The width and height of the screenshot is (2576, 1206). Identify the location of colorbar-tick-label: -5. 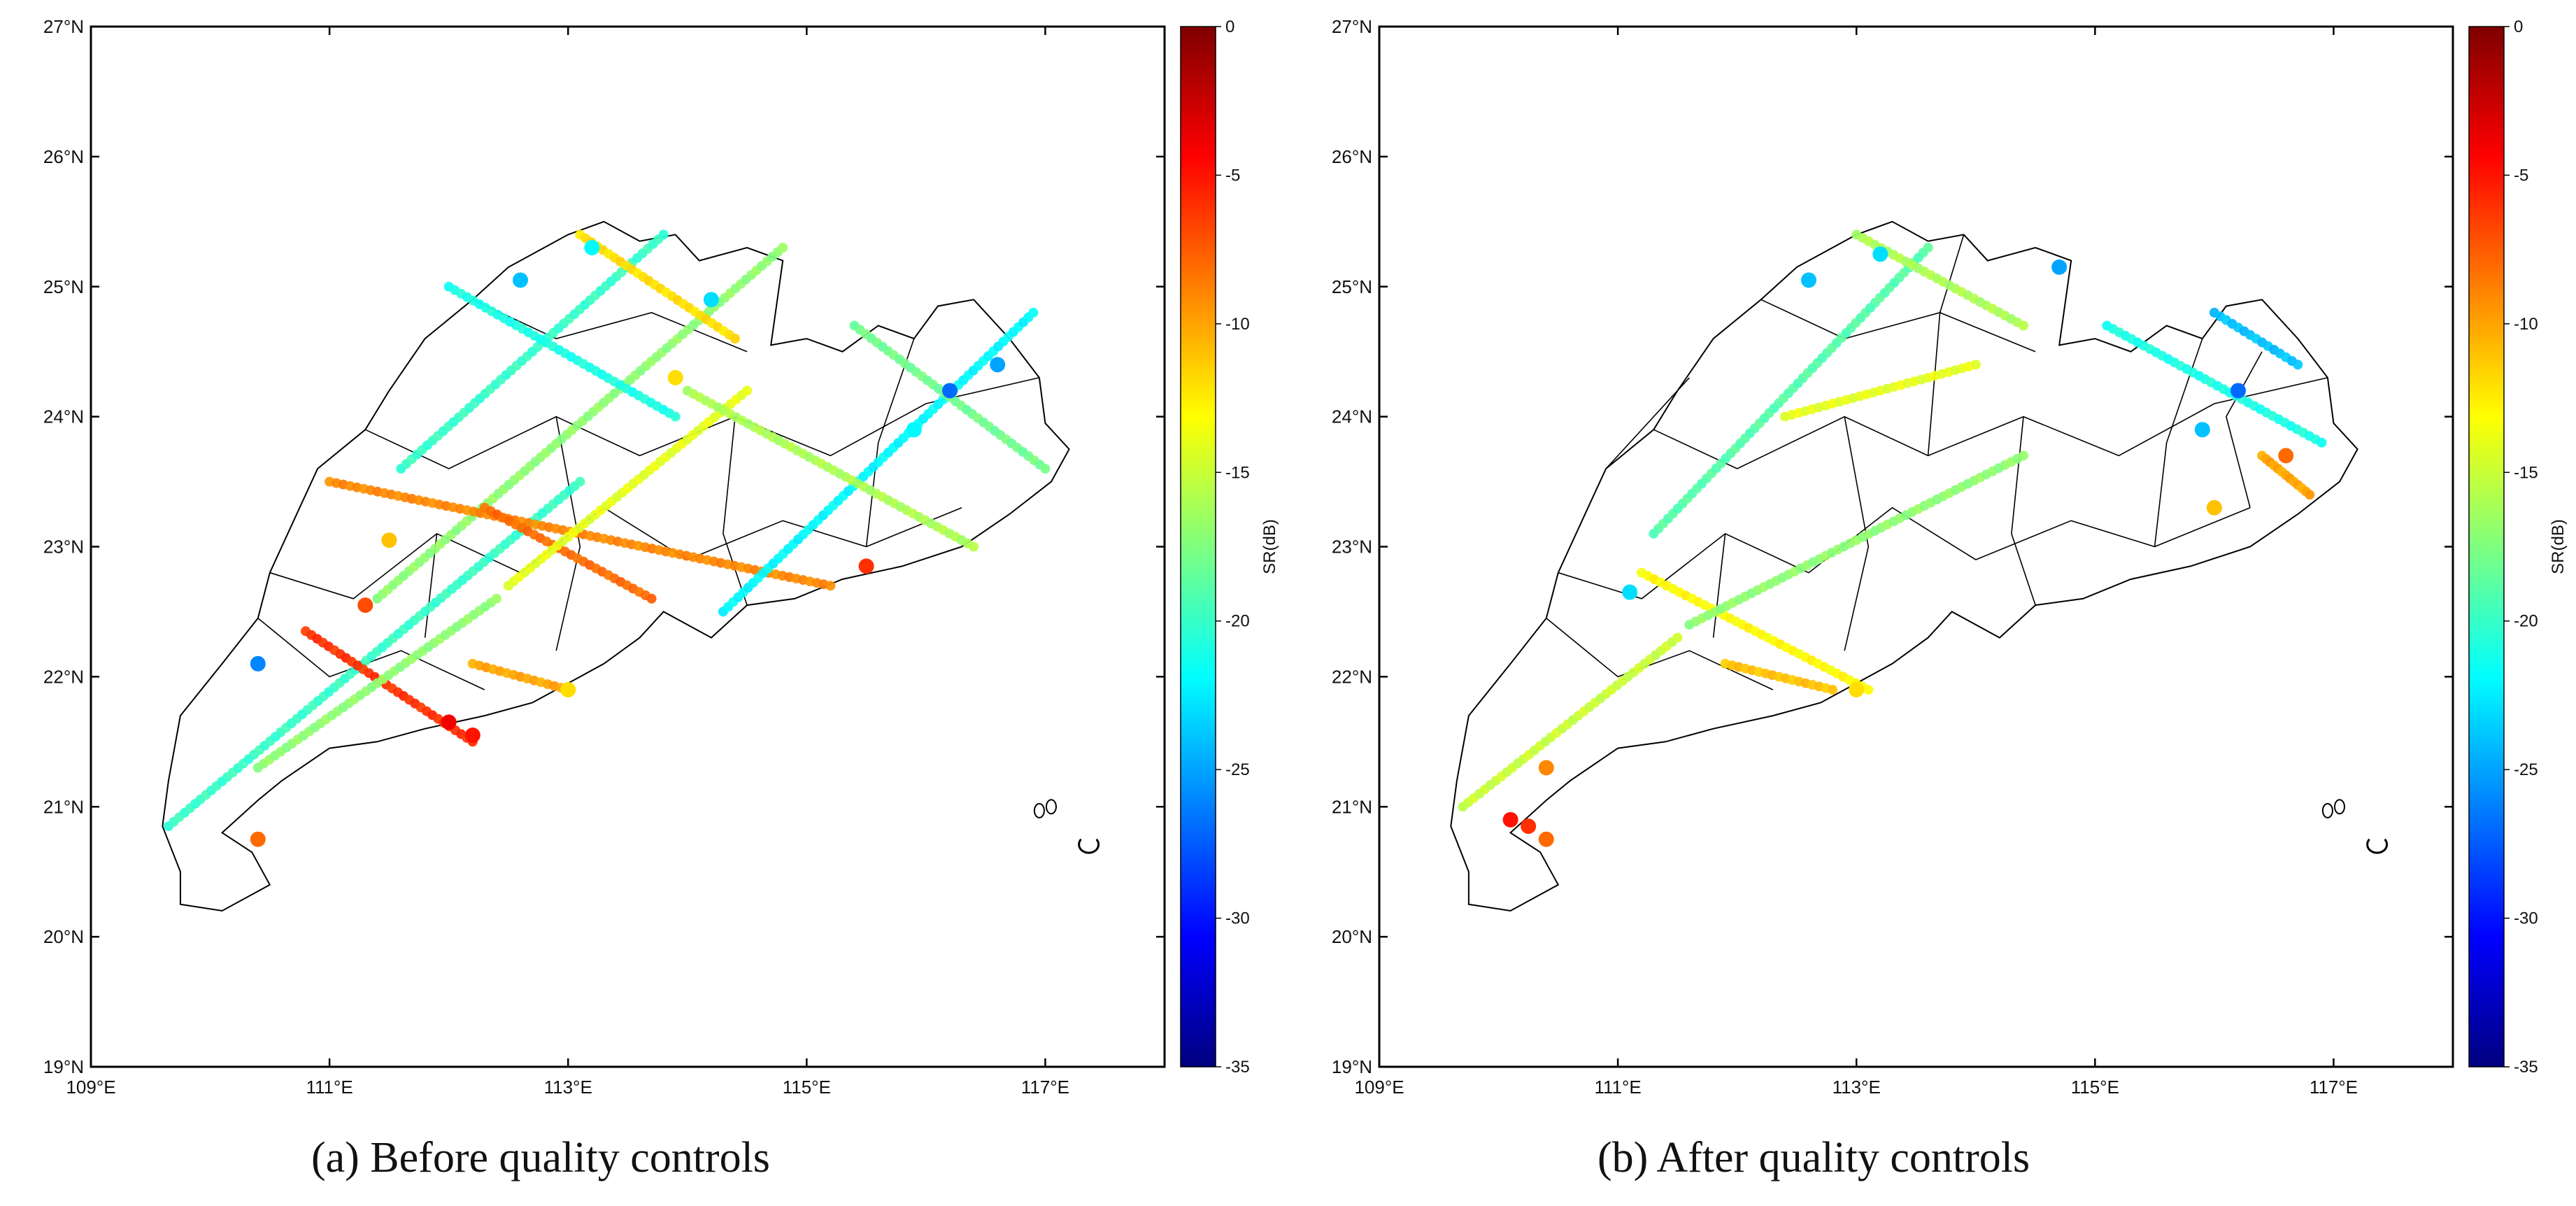
(1232, 175).